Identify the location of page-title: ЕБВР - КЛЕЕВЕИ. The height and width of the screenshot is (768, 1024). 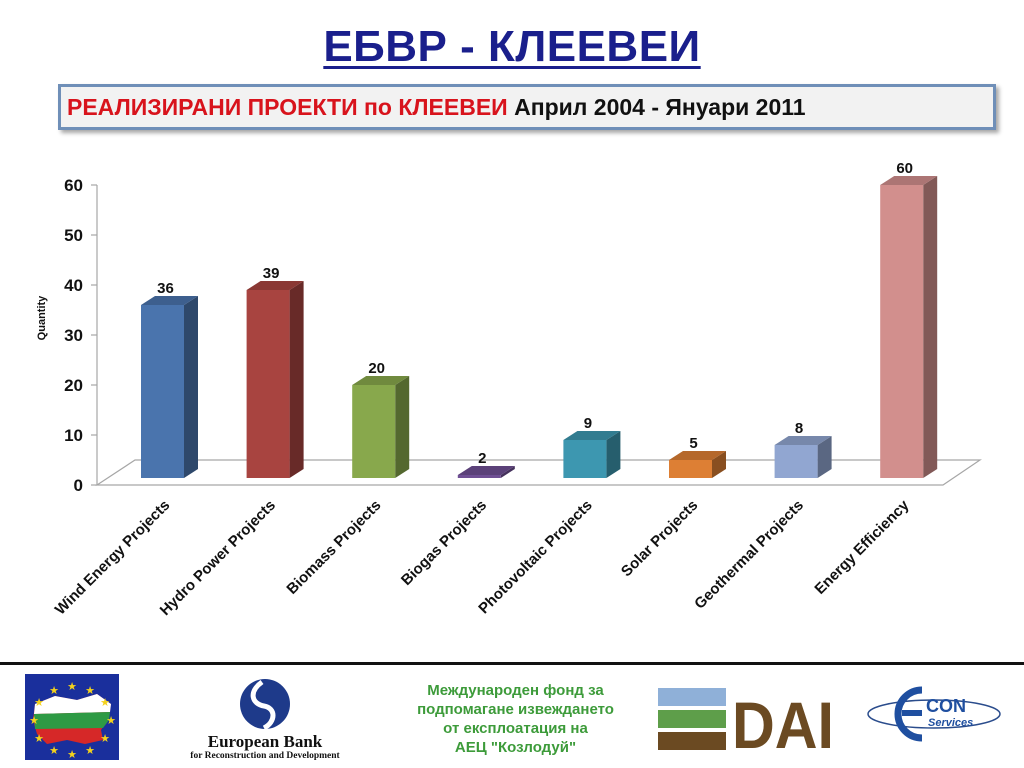
(512, 46).